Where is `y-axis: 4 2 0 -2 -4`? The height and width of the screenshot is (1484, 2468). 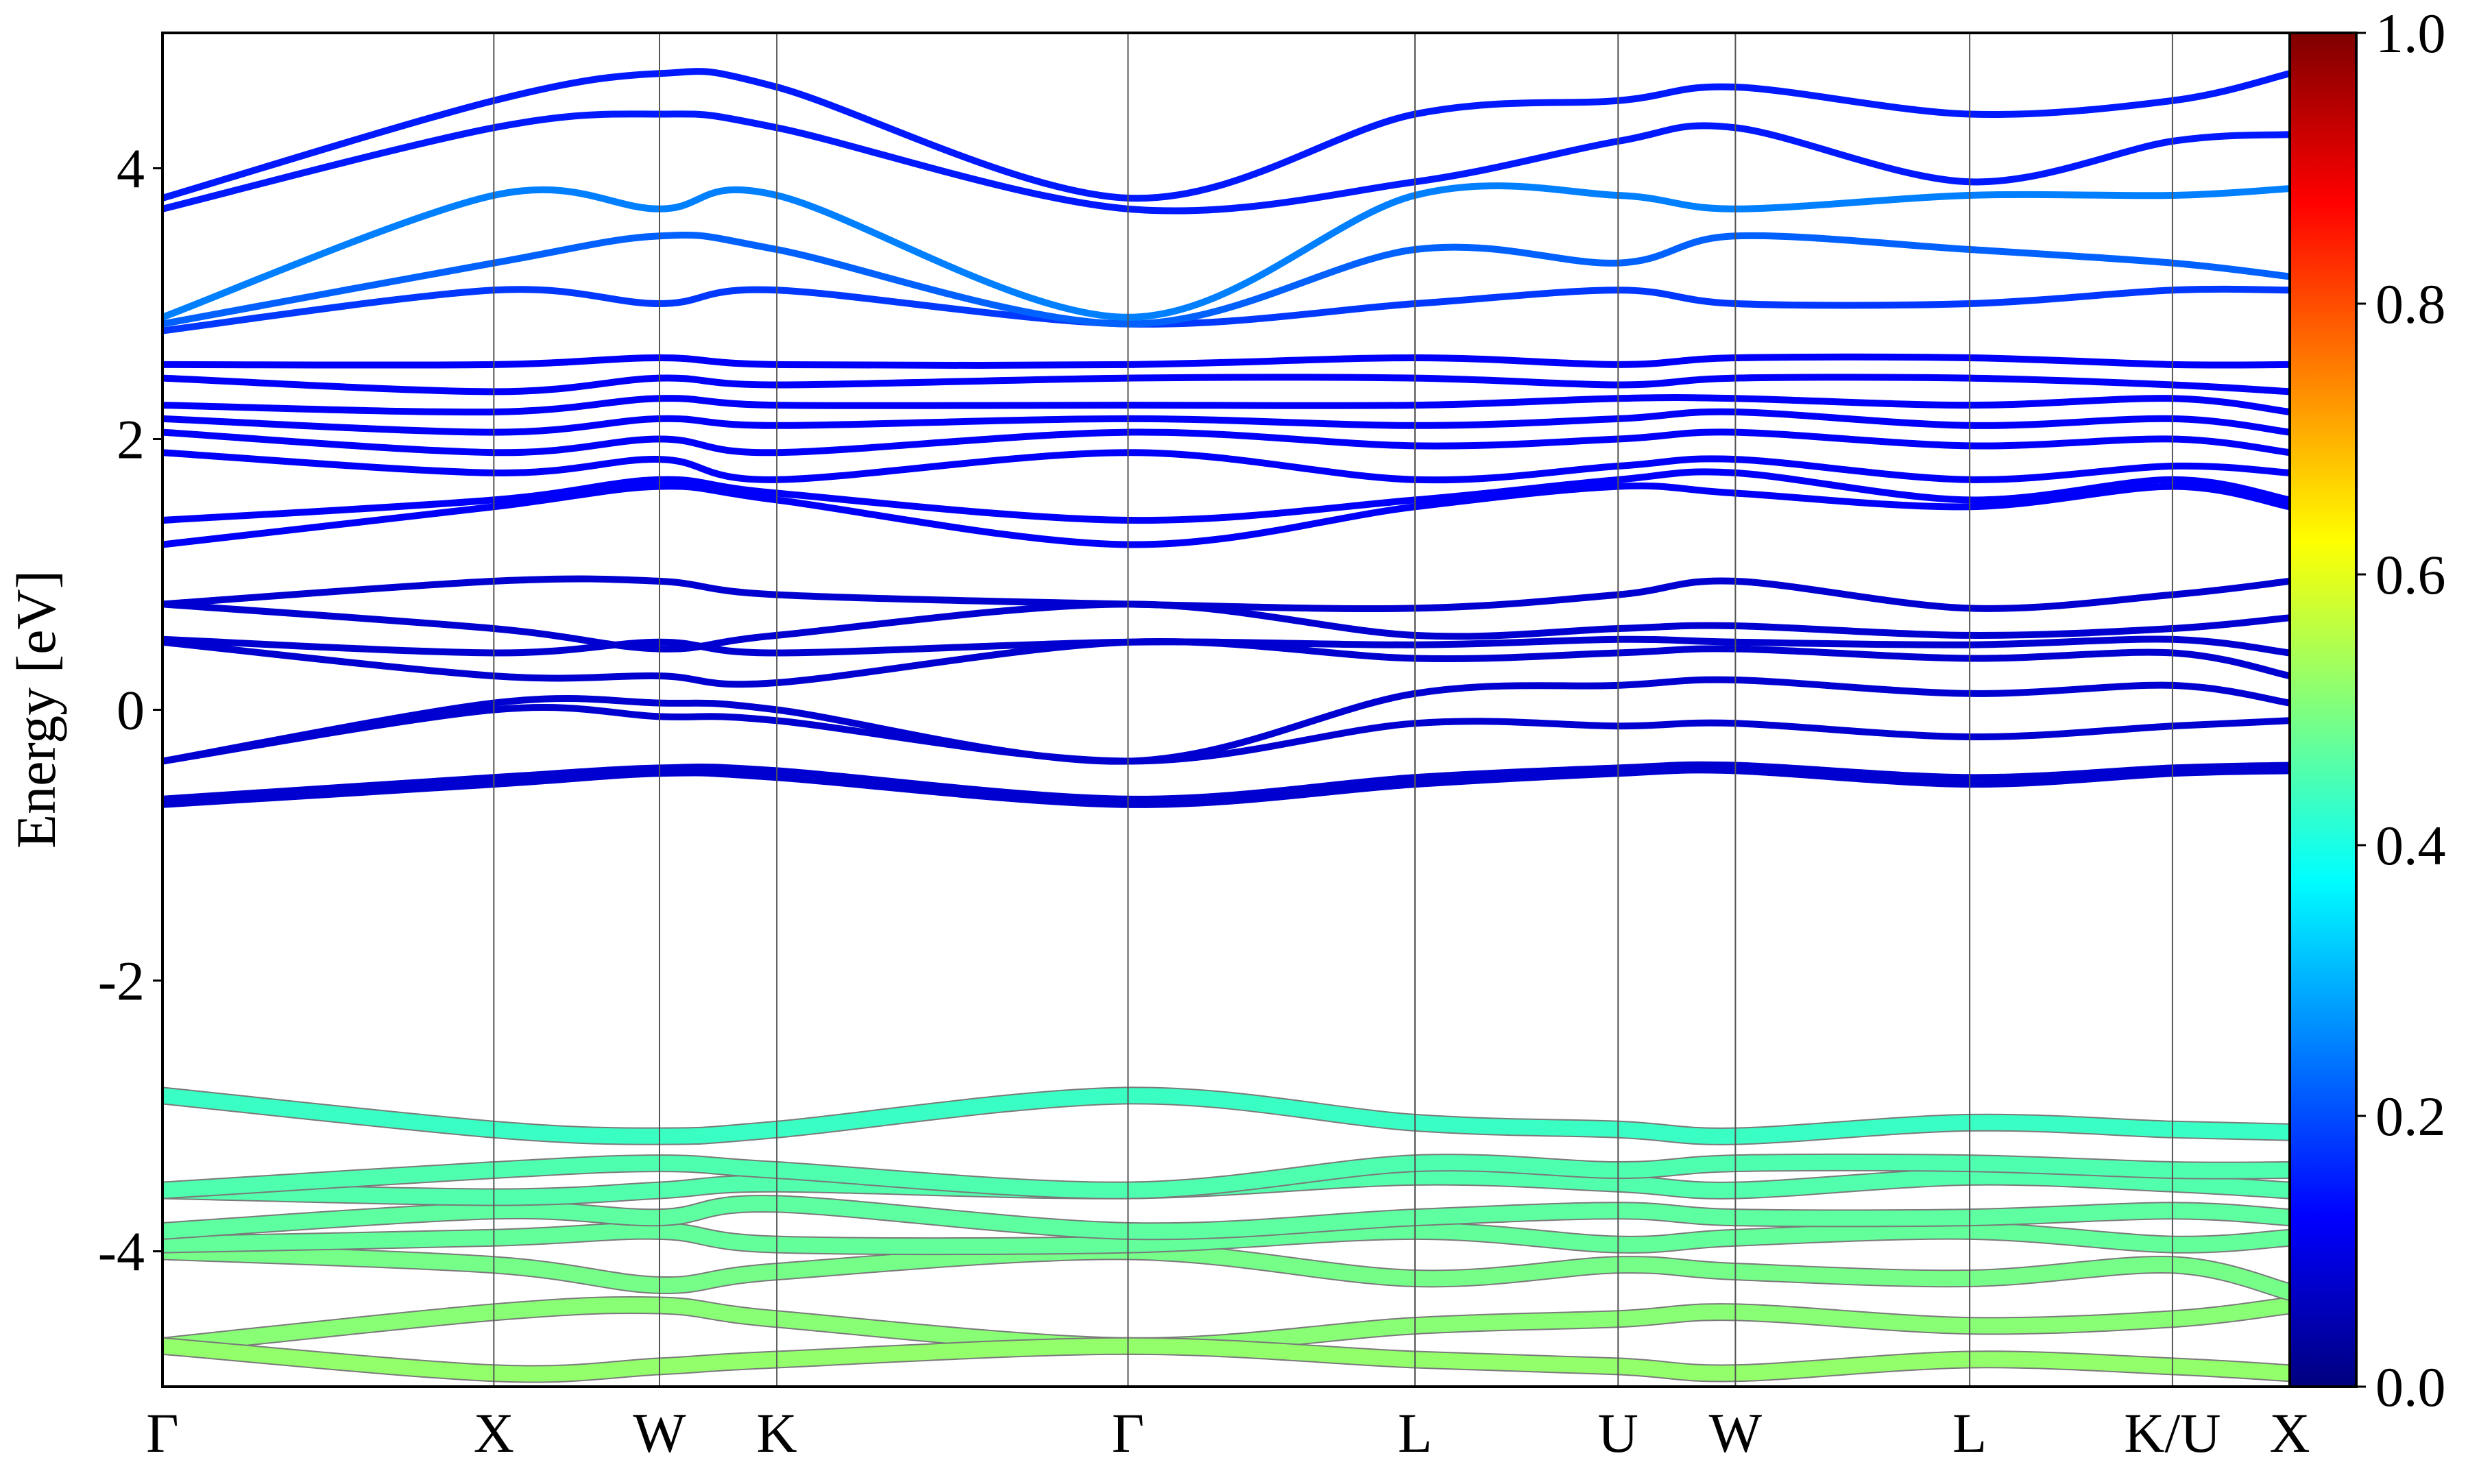
y-axis: 4 2 0 -2 -4 is located at coordinates (130, 710).